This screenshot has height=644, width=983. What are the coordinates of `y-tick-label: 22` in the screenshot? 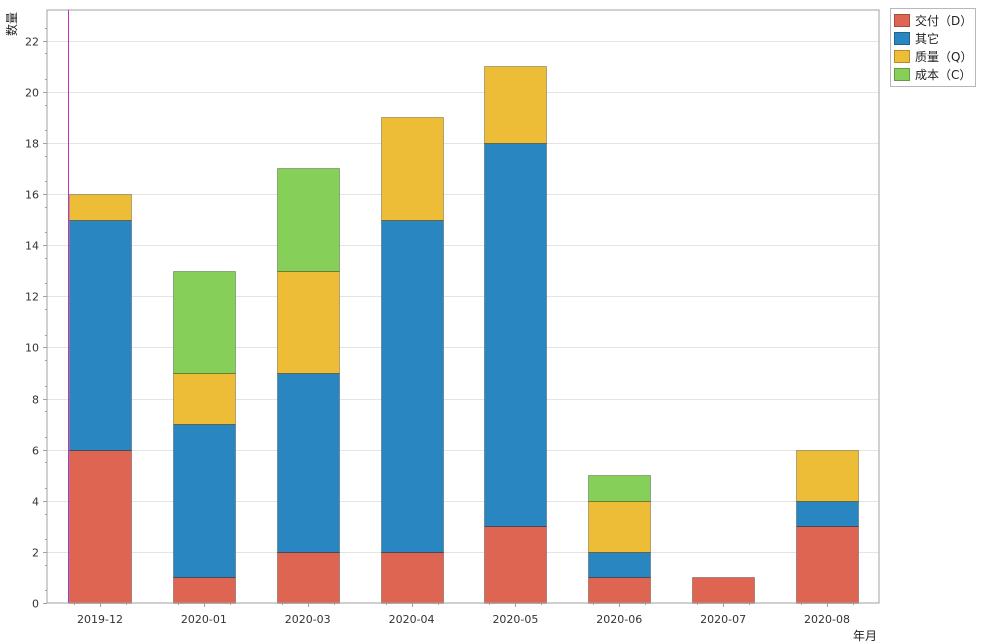 It's located at (32, 42).